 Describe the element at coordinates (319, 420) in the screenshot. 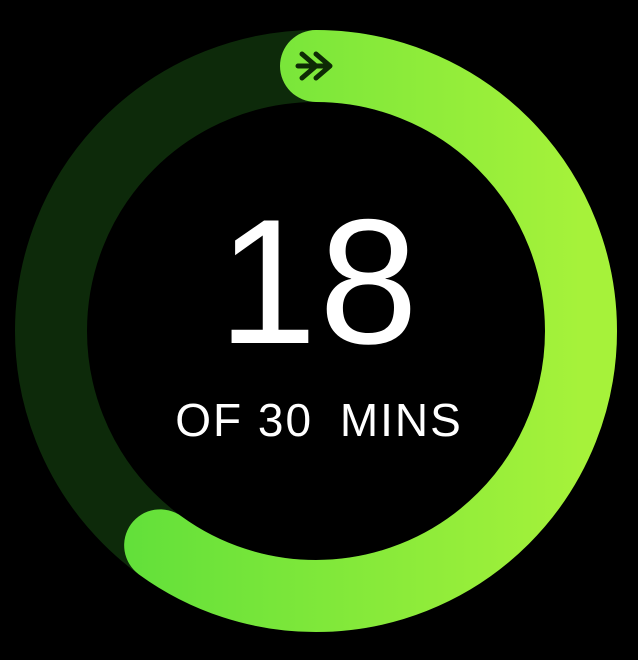

I see `goal-caption: OF 30 MINS` at that location.